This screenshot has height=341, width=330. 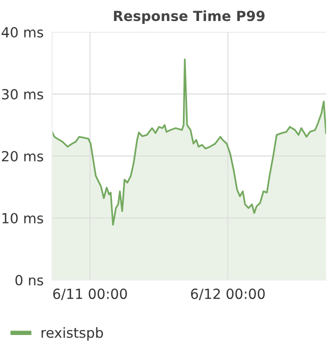 I want to click on y-tick-label: 30 ms, so click(x=23, y=94).